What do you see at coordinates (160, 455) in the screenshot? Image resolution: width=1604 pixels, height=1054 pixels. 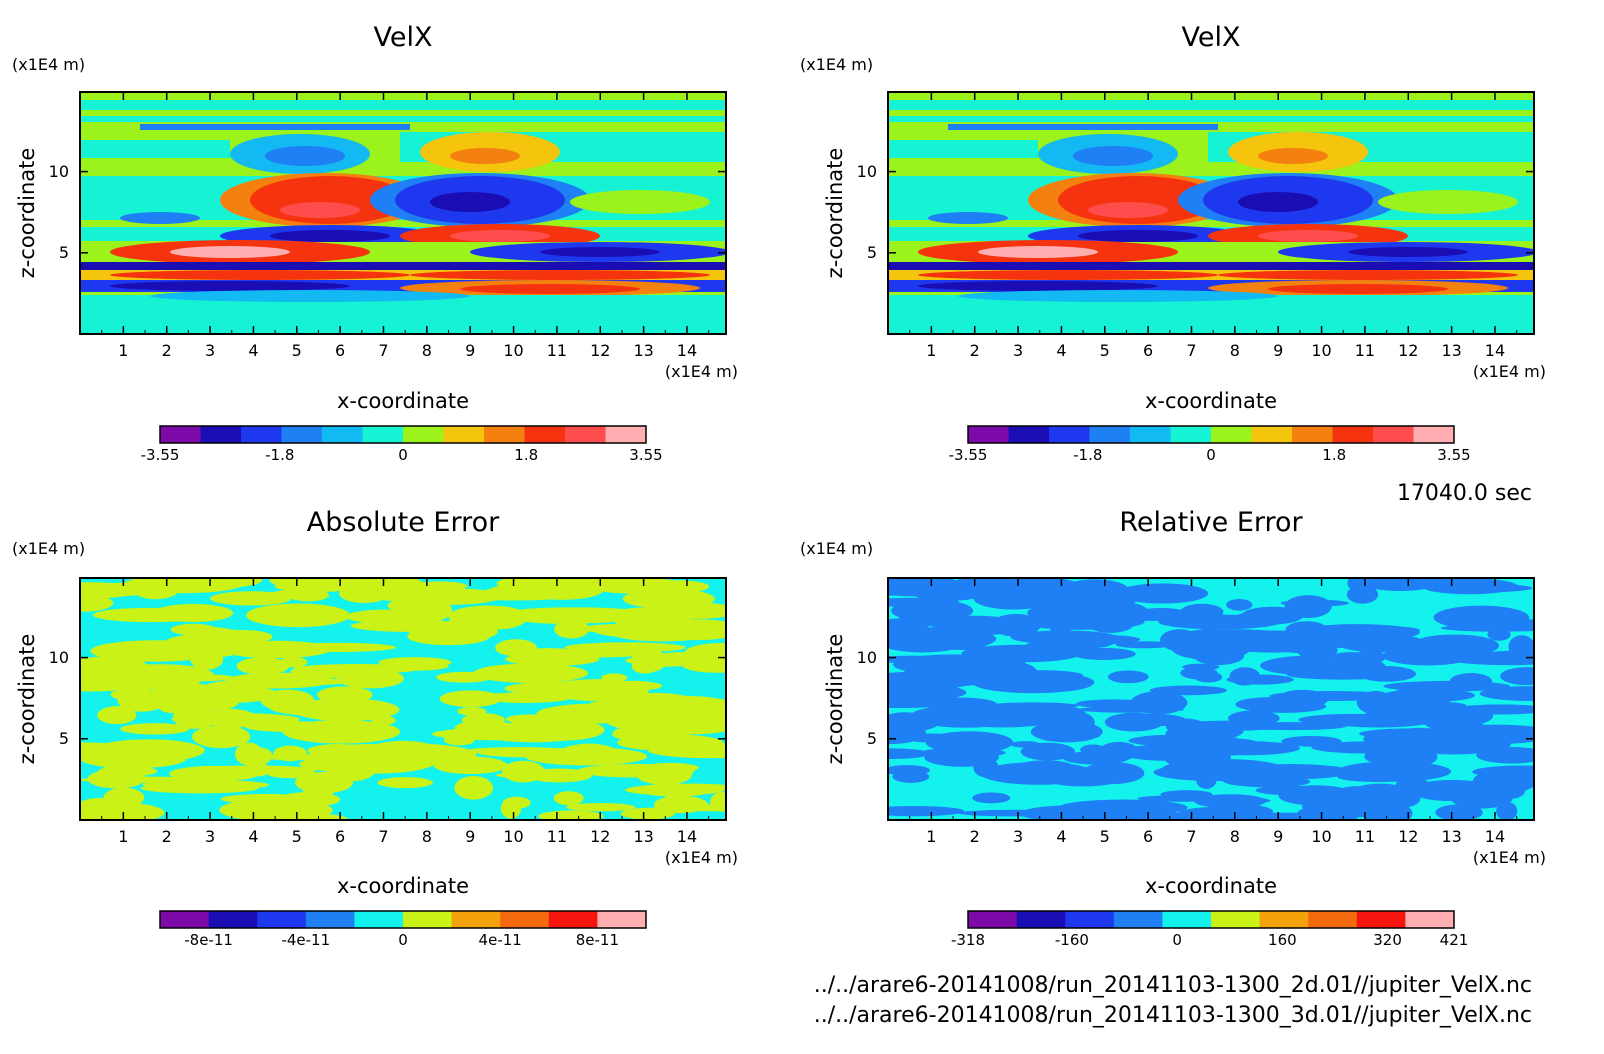 I see `colorbar-tick-label: -3.55` at bounding box center [160, 455].